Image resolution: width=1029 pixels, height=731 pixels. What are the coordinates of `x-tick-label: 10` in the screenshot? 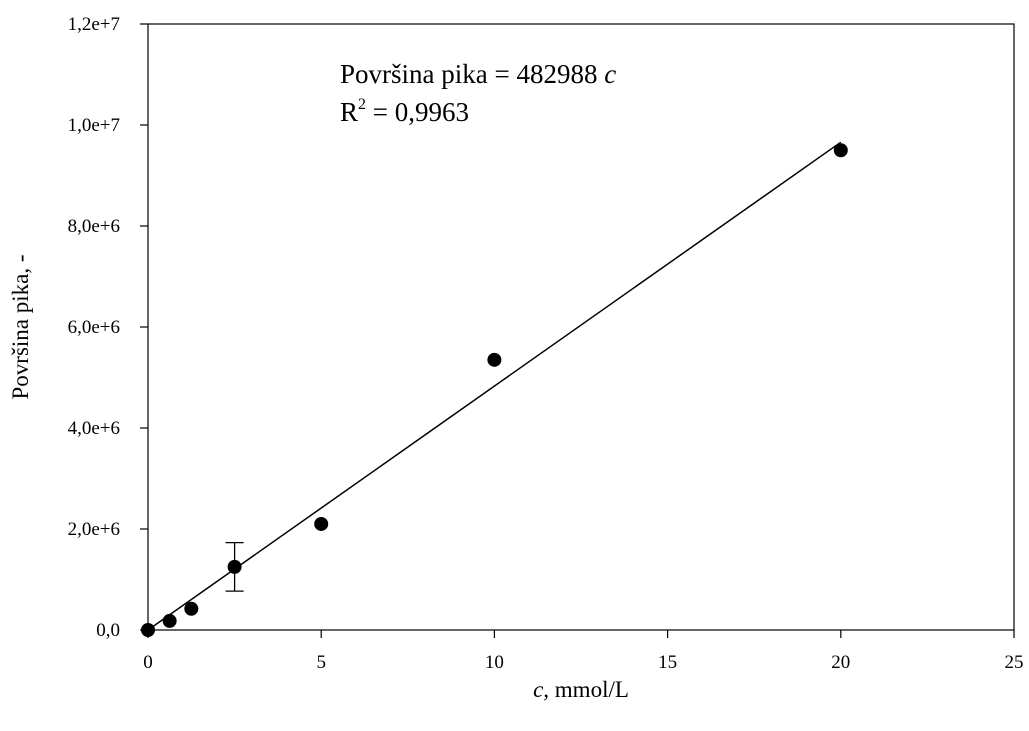 It's located at (494, 662).